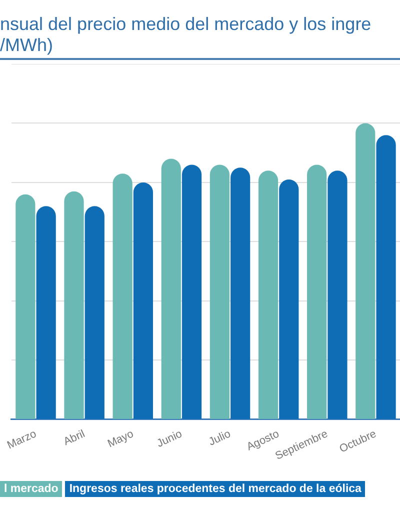 This screenshot has height=516, width=400. I want to click on x-tick-label: Abril, so click(74, 438).